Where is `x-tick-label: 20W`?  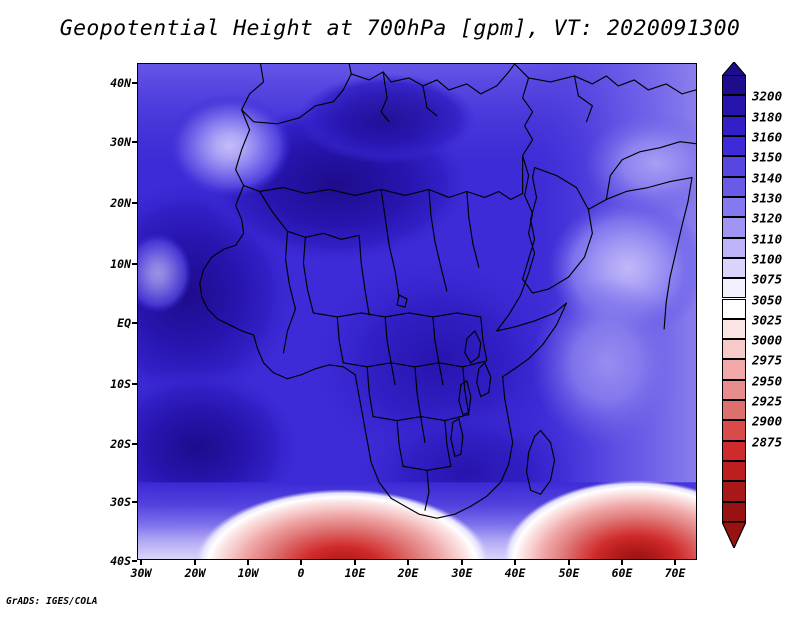
x-tick-label: 20W is located at coordinates (195, 573).